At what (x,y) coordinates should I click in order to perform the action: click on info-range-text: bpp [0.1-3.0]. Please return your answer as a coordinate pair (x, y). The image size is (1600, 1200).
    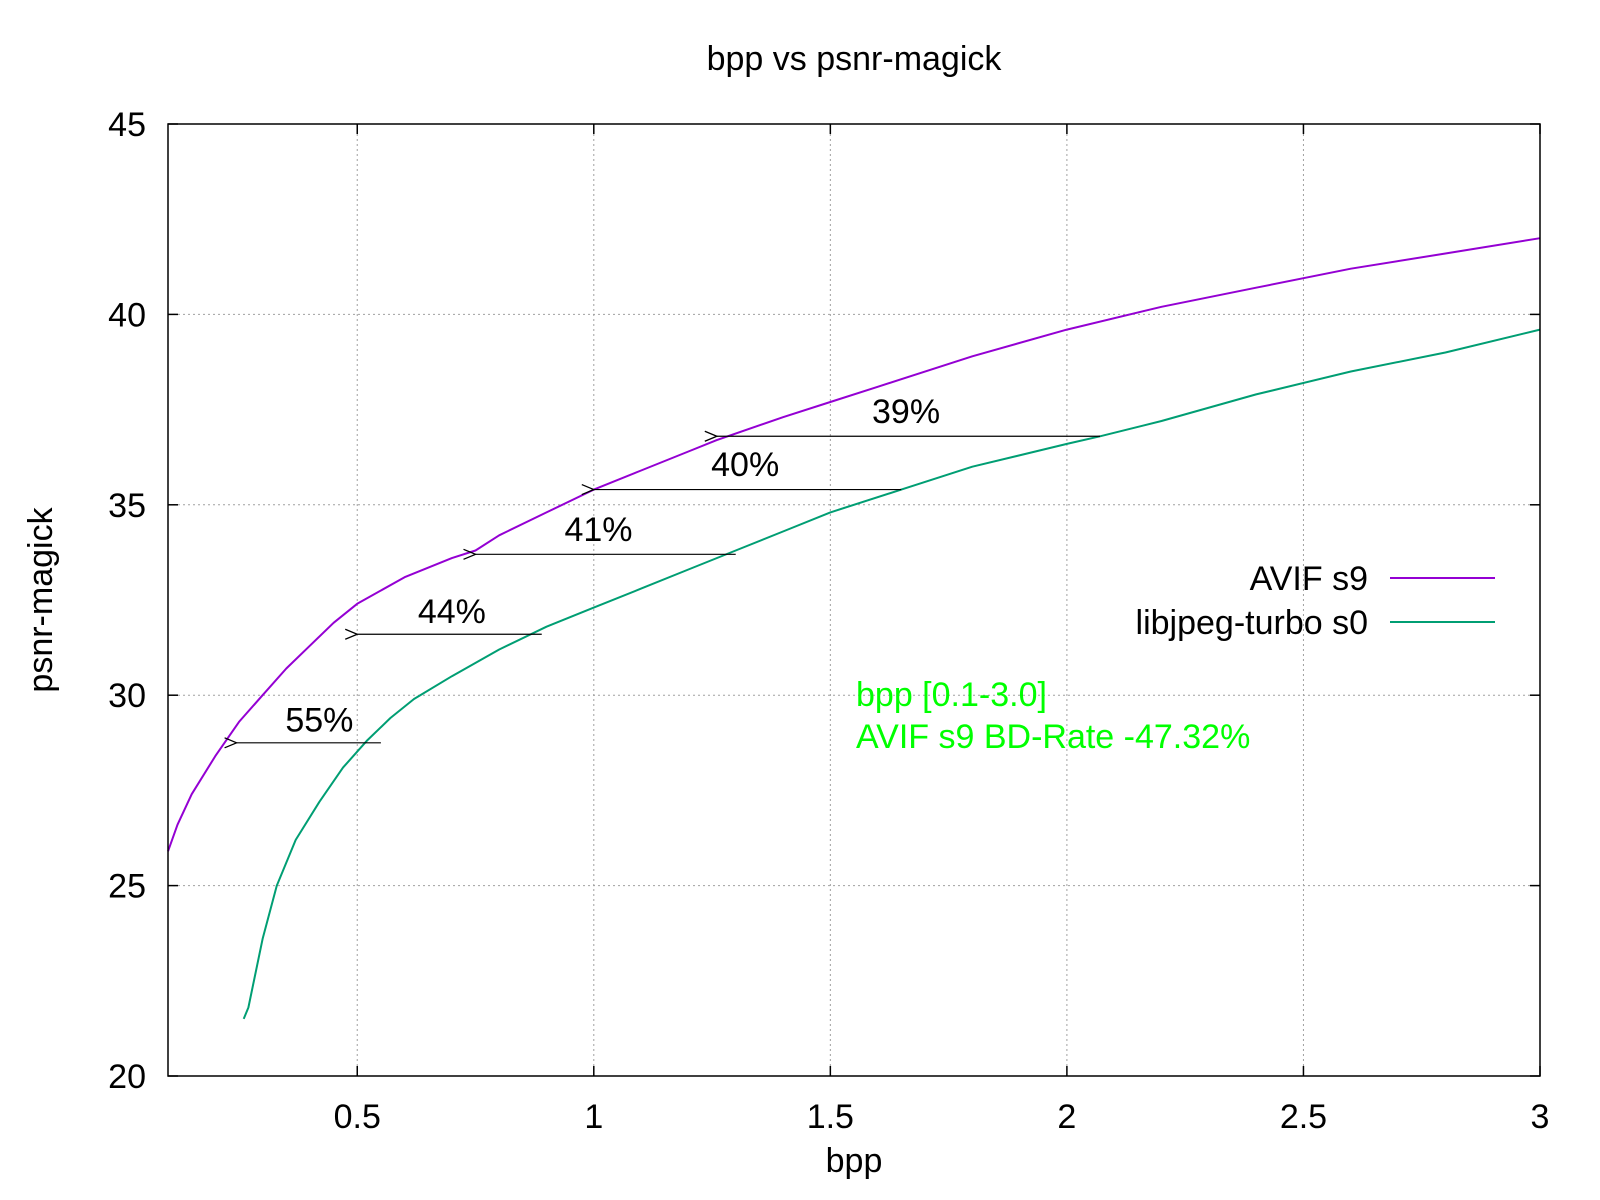
    Looking at the image, I should click on (951, 695).